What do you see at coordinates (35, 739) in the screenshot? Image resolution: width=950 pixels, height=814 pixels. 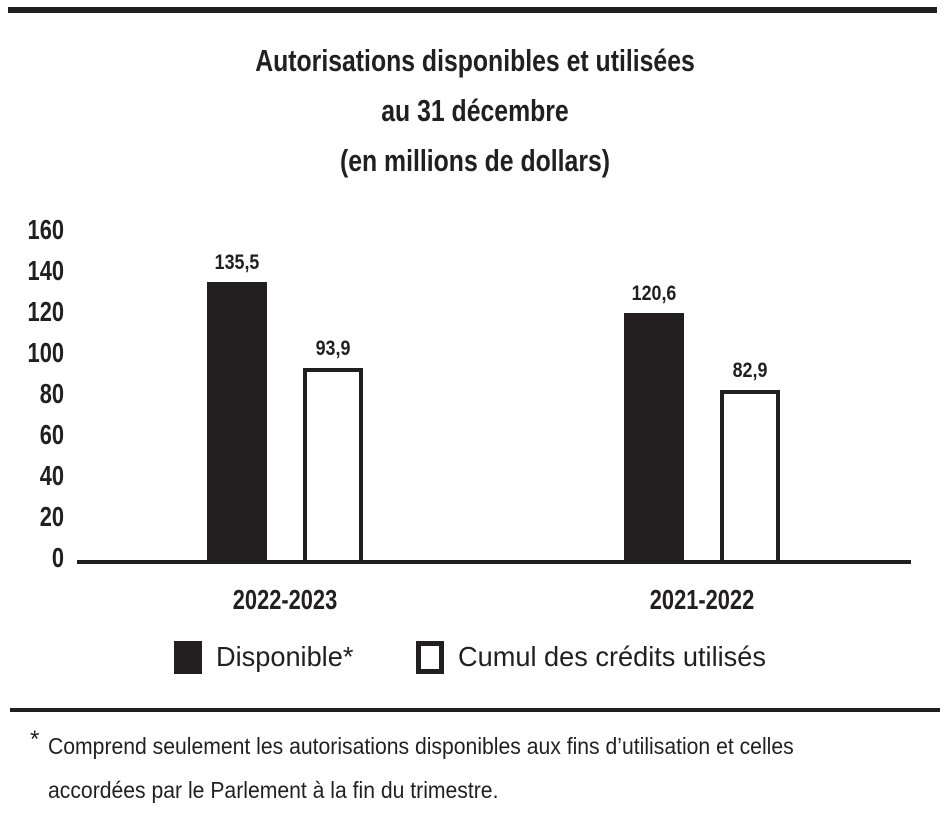 I see `footnote-asterisk: *` at bounding box center [35, 739].